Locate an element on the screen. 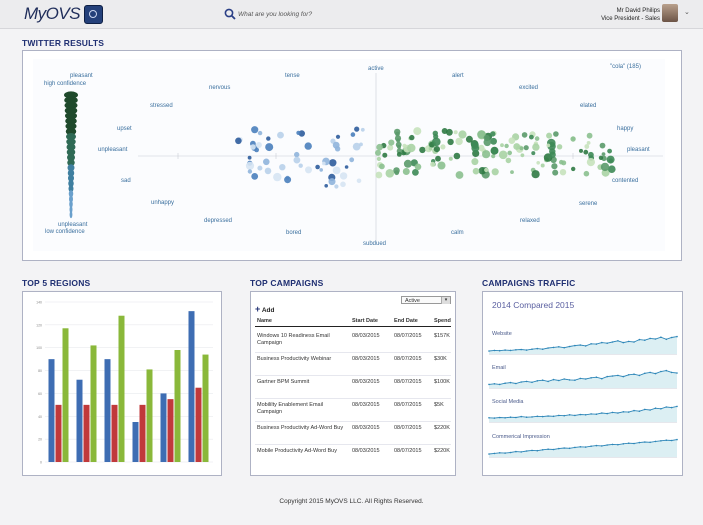 The height and width of the screenshot is (525, 703). column-header-end: End Date is located at coordinates (406, 321).